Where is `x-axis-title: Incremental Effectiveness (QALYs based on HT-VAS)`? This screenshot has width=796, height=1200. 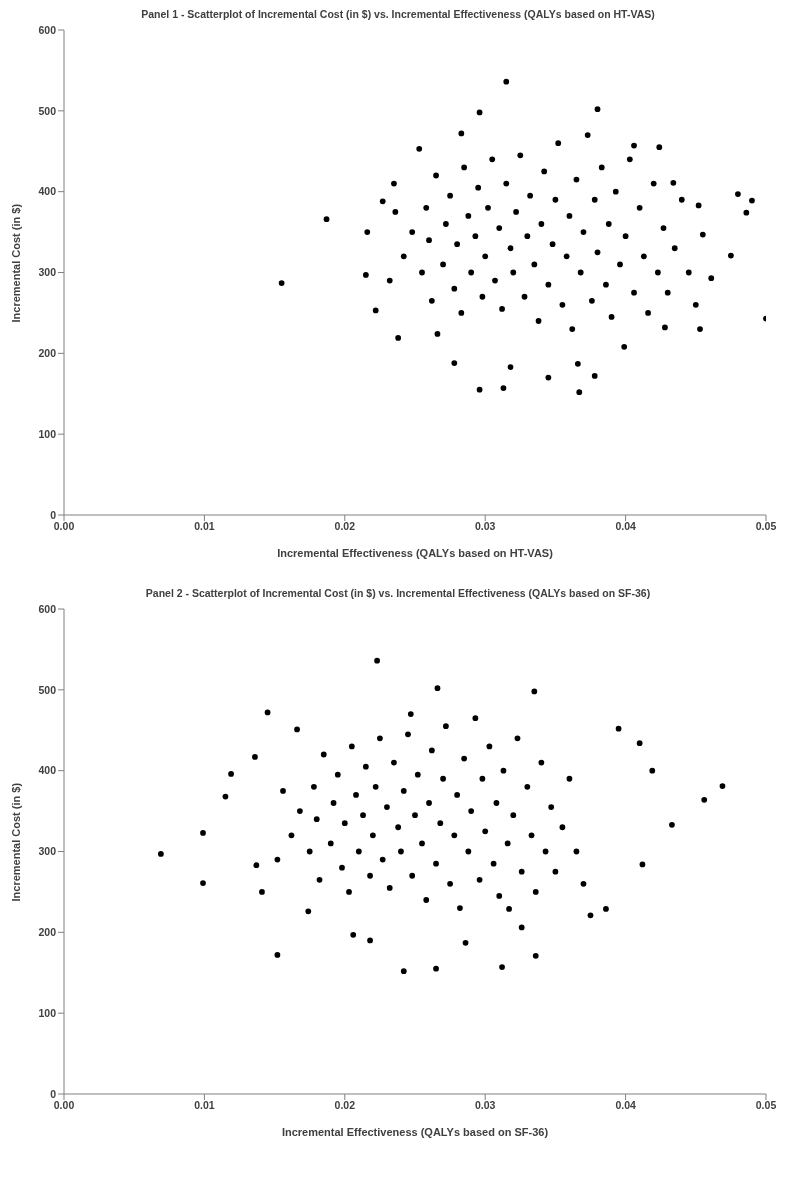 x-axis-title: Incremental Effectiveness (QALYs based on HT-VAS) is located at coordinates (415, 553).